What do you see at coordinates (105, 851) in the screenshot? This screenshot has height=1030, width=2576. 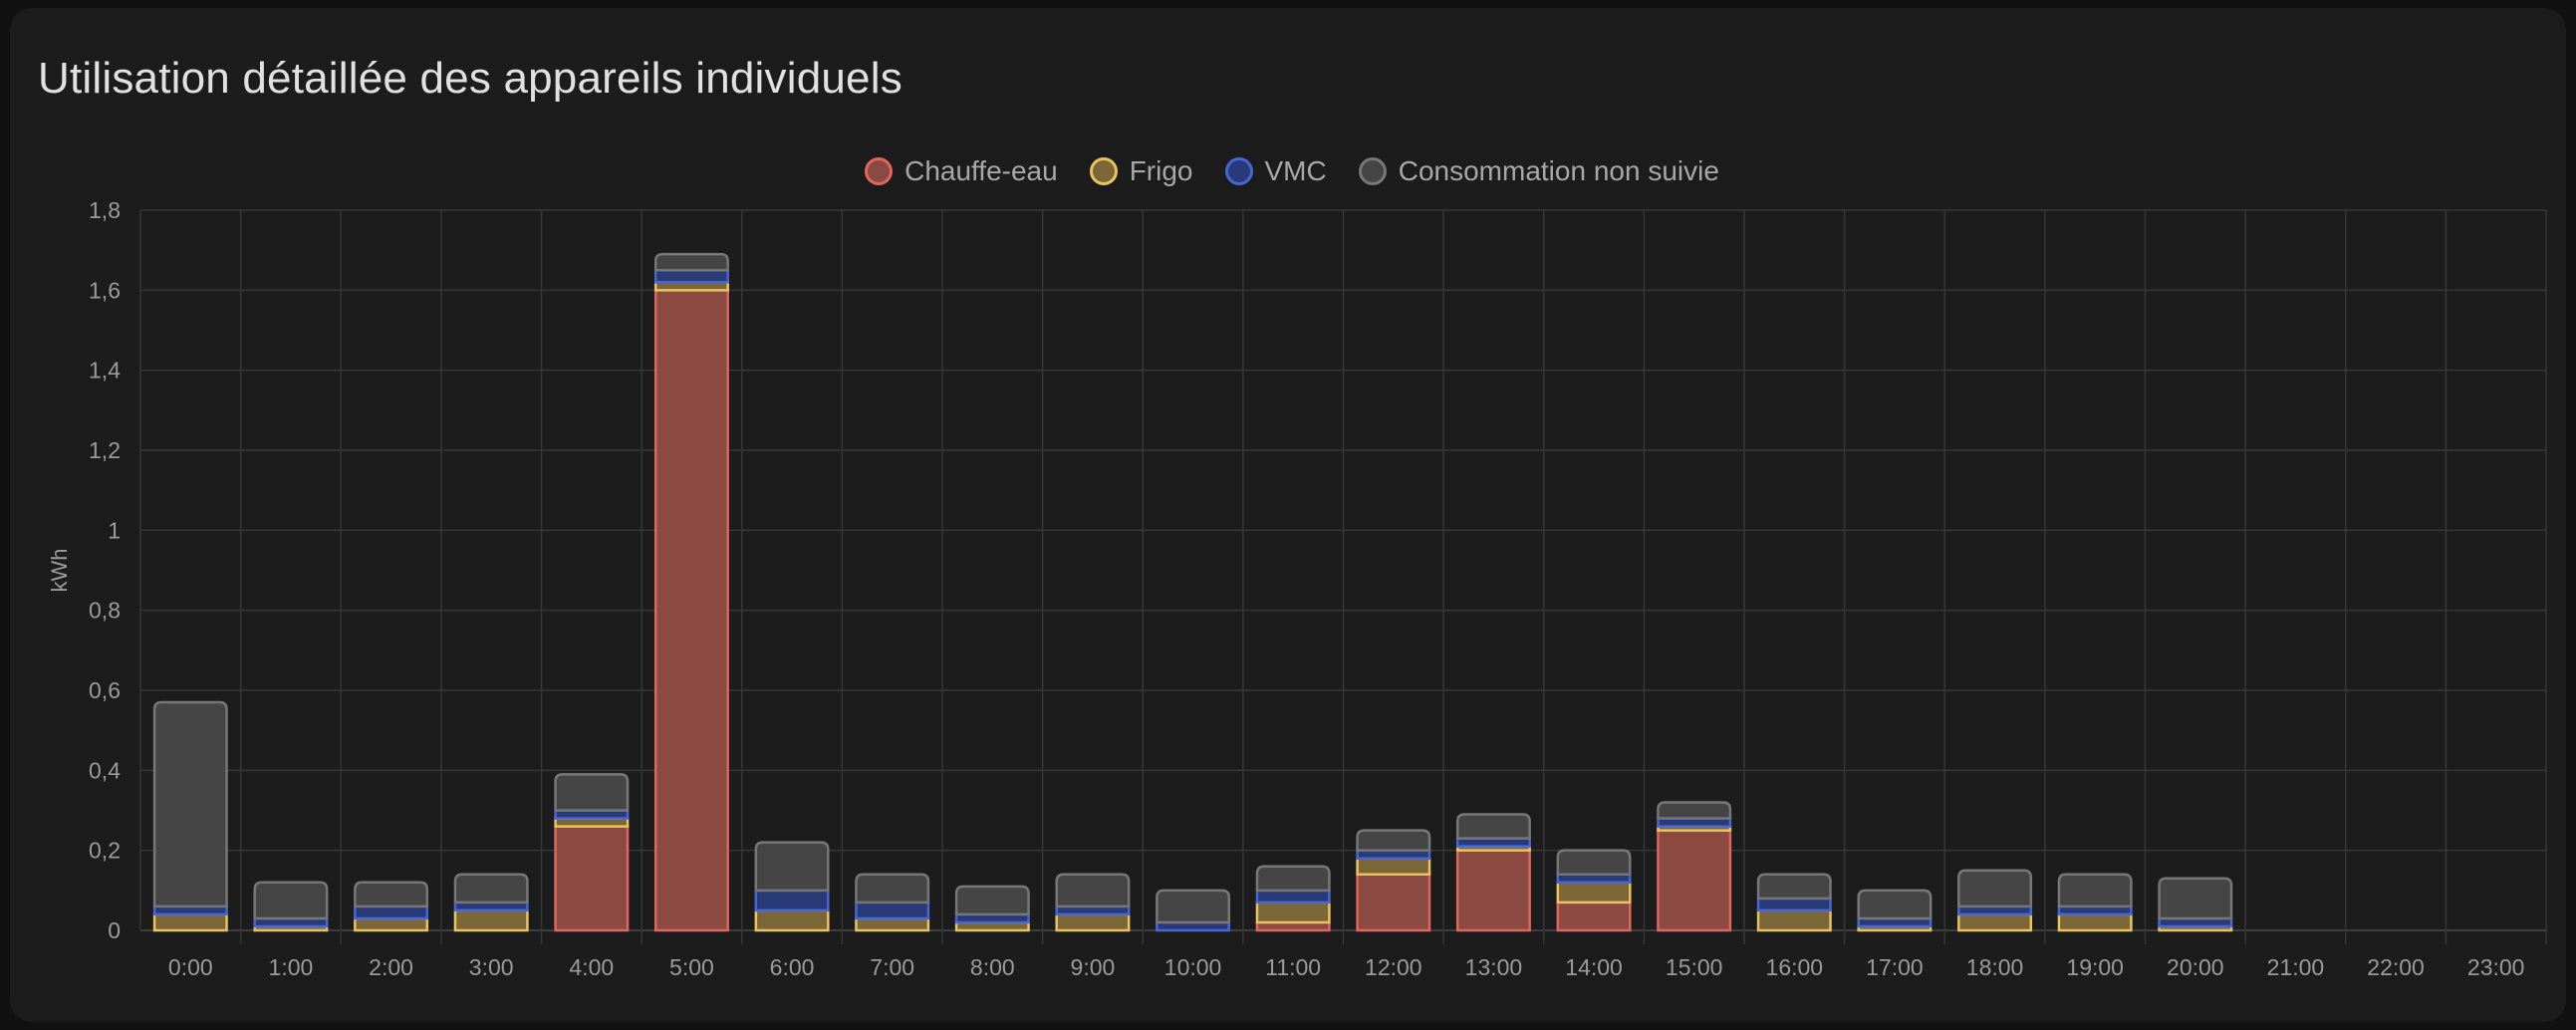 I see `y-tick-label: 0,2` at bounding box center [105, 851].